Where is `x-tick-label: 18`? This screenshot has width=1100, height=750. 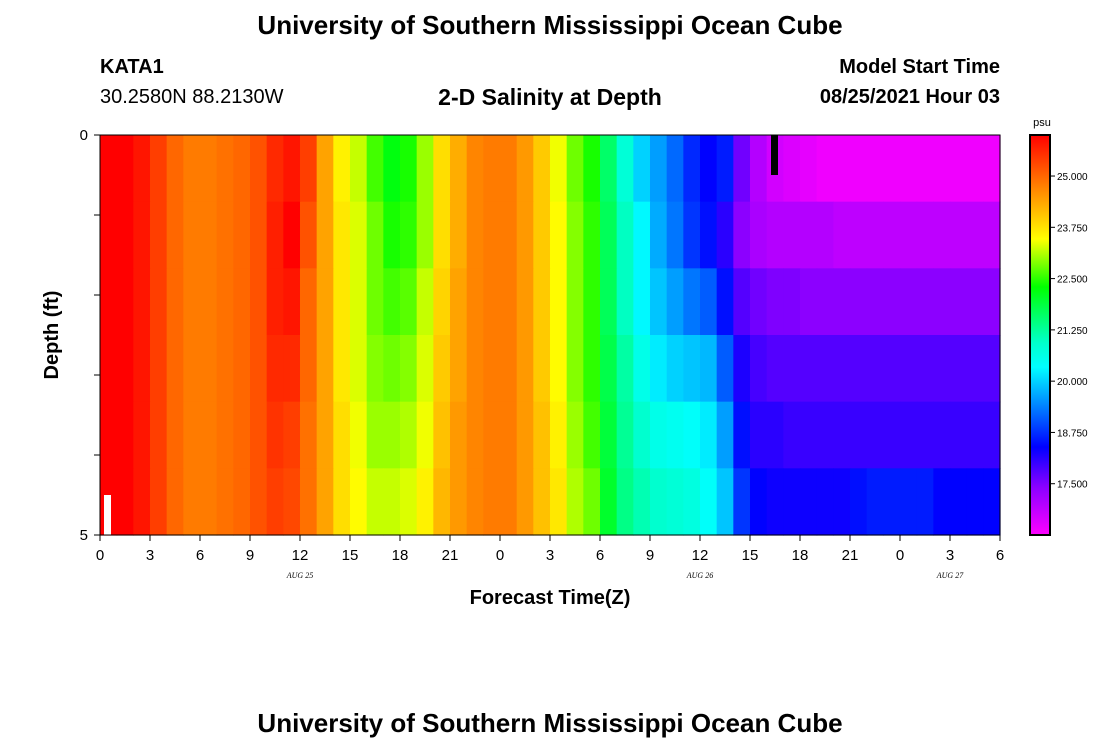
x-tick-label: 18 is located at coordinates (800, 555).